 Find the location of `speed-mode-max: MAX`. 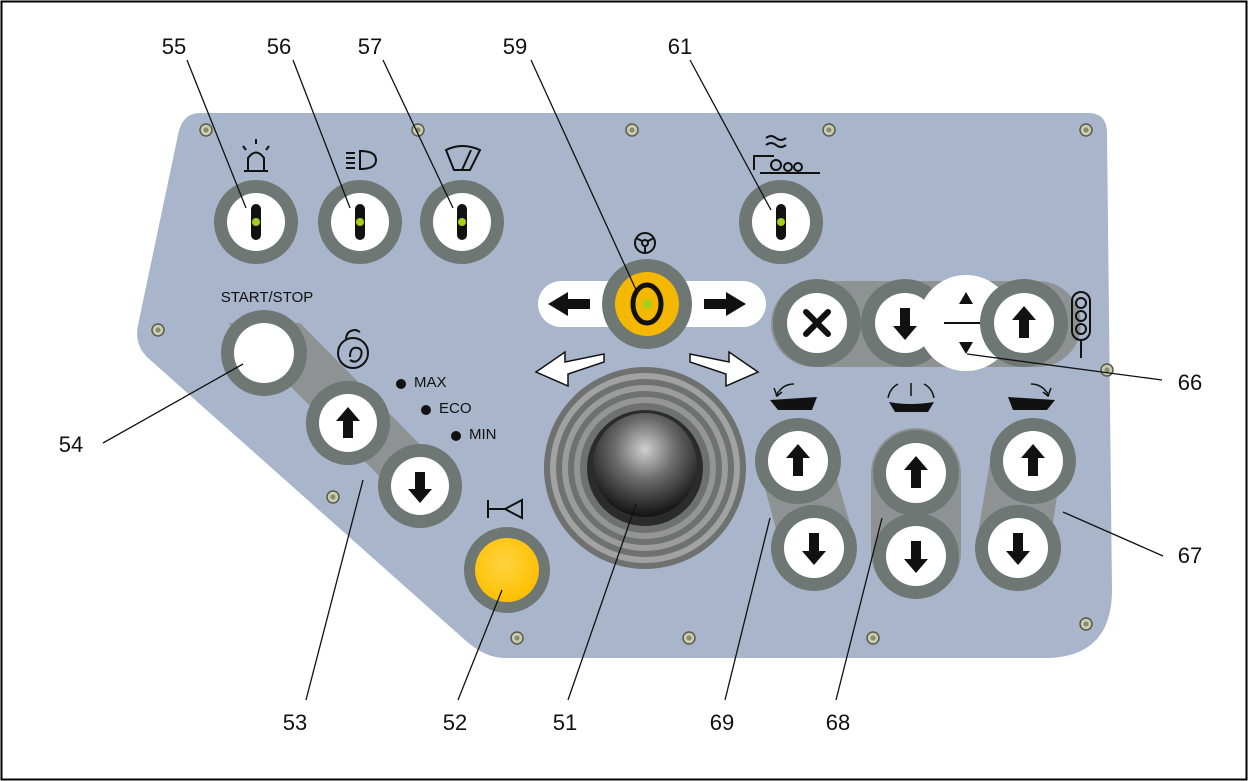

speed-mode-max: MAX is located at coordinates (430, 382).